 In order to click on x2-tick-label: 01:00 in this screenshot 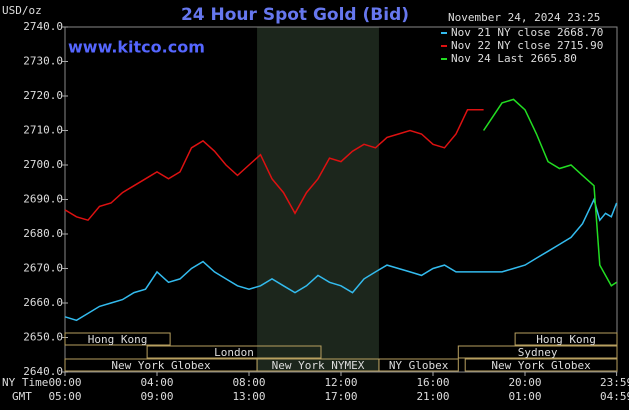, I will do `click(524, 396)`.